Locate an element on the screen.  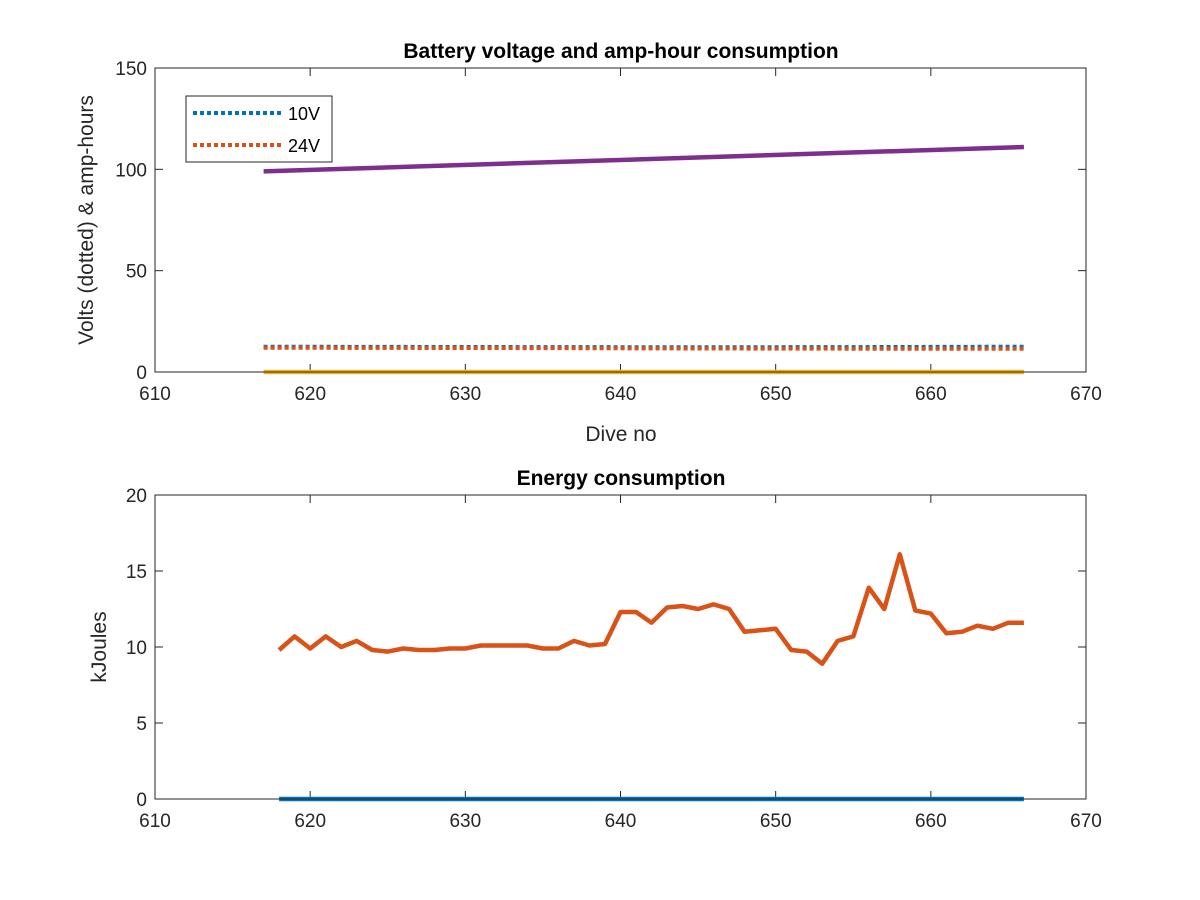
y-tick-label: 150 is located at coordinates (131, 69).